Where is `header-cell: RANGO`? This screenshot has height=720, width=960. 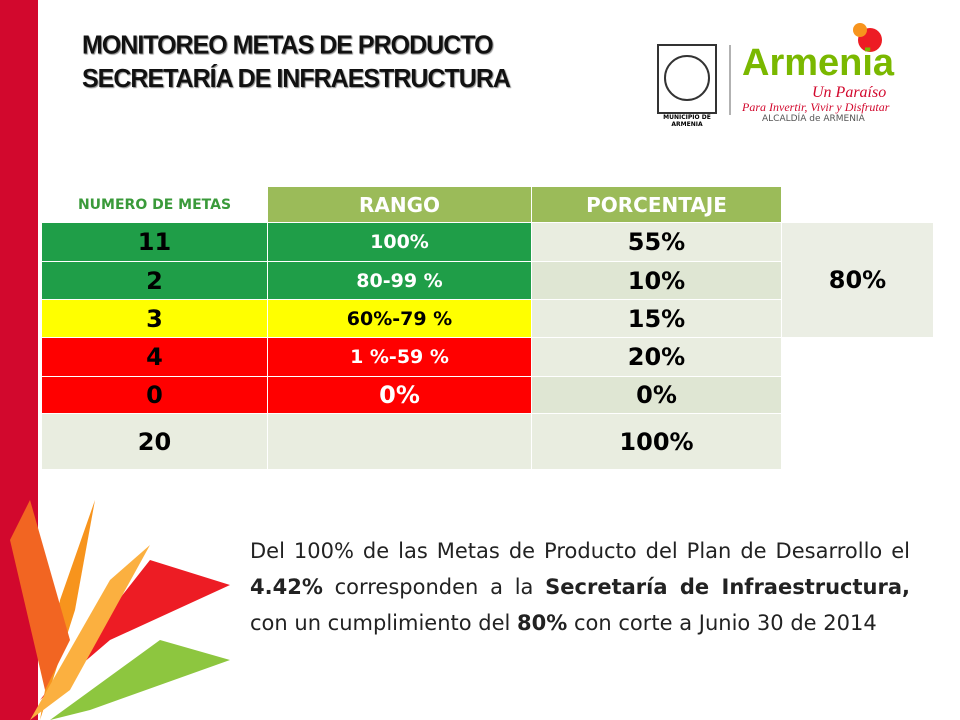
header-cell: RANGO is located at coordinates (400, 205).